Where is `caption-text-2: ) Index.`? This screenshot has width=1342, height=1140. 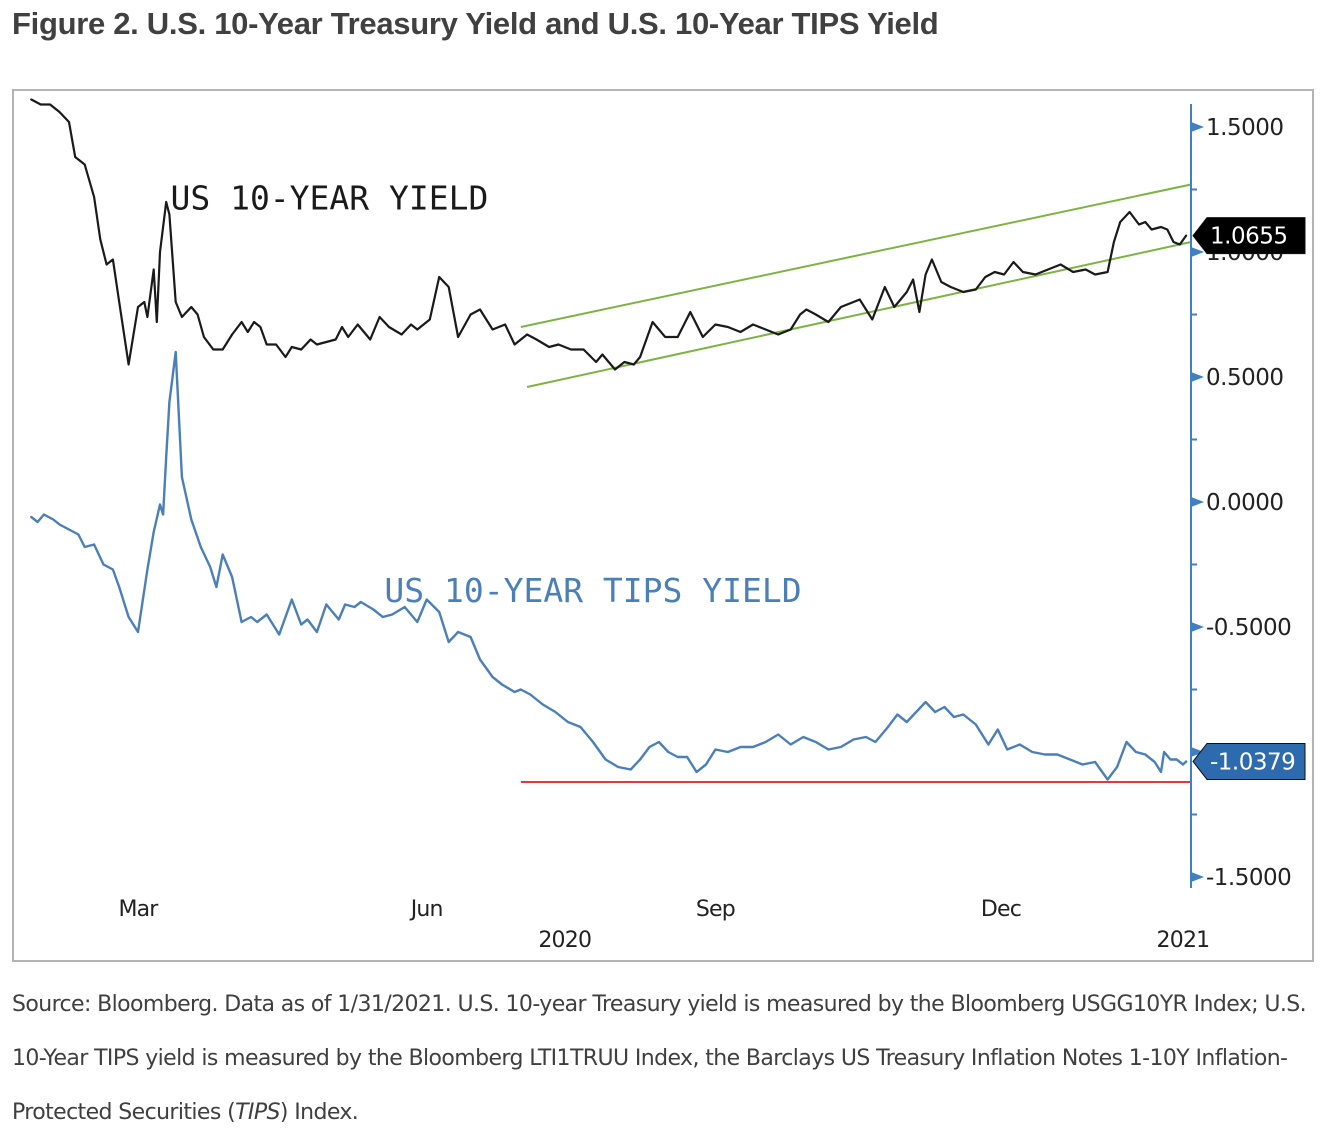
caption-text-2: ) Index. is located at coordinates (319, 1112).